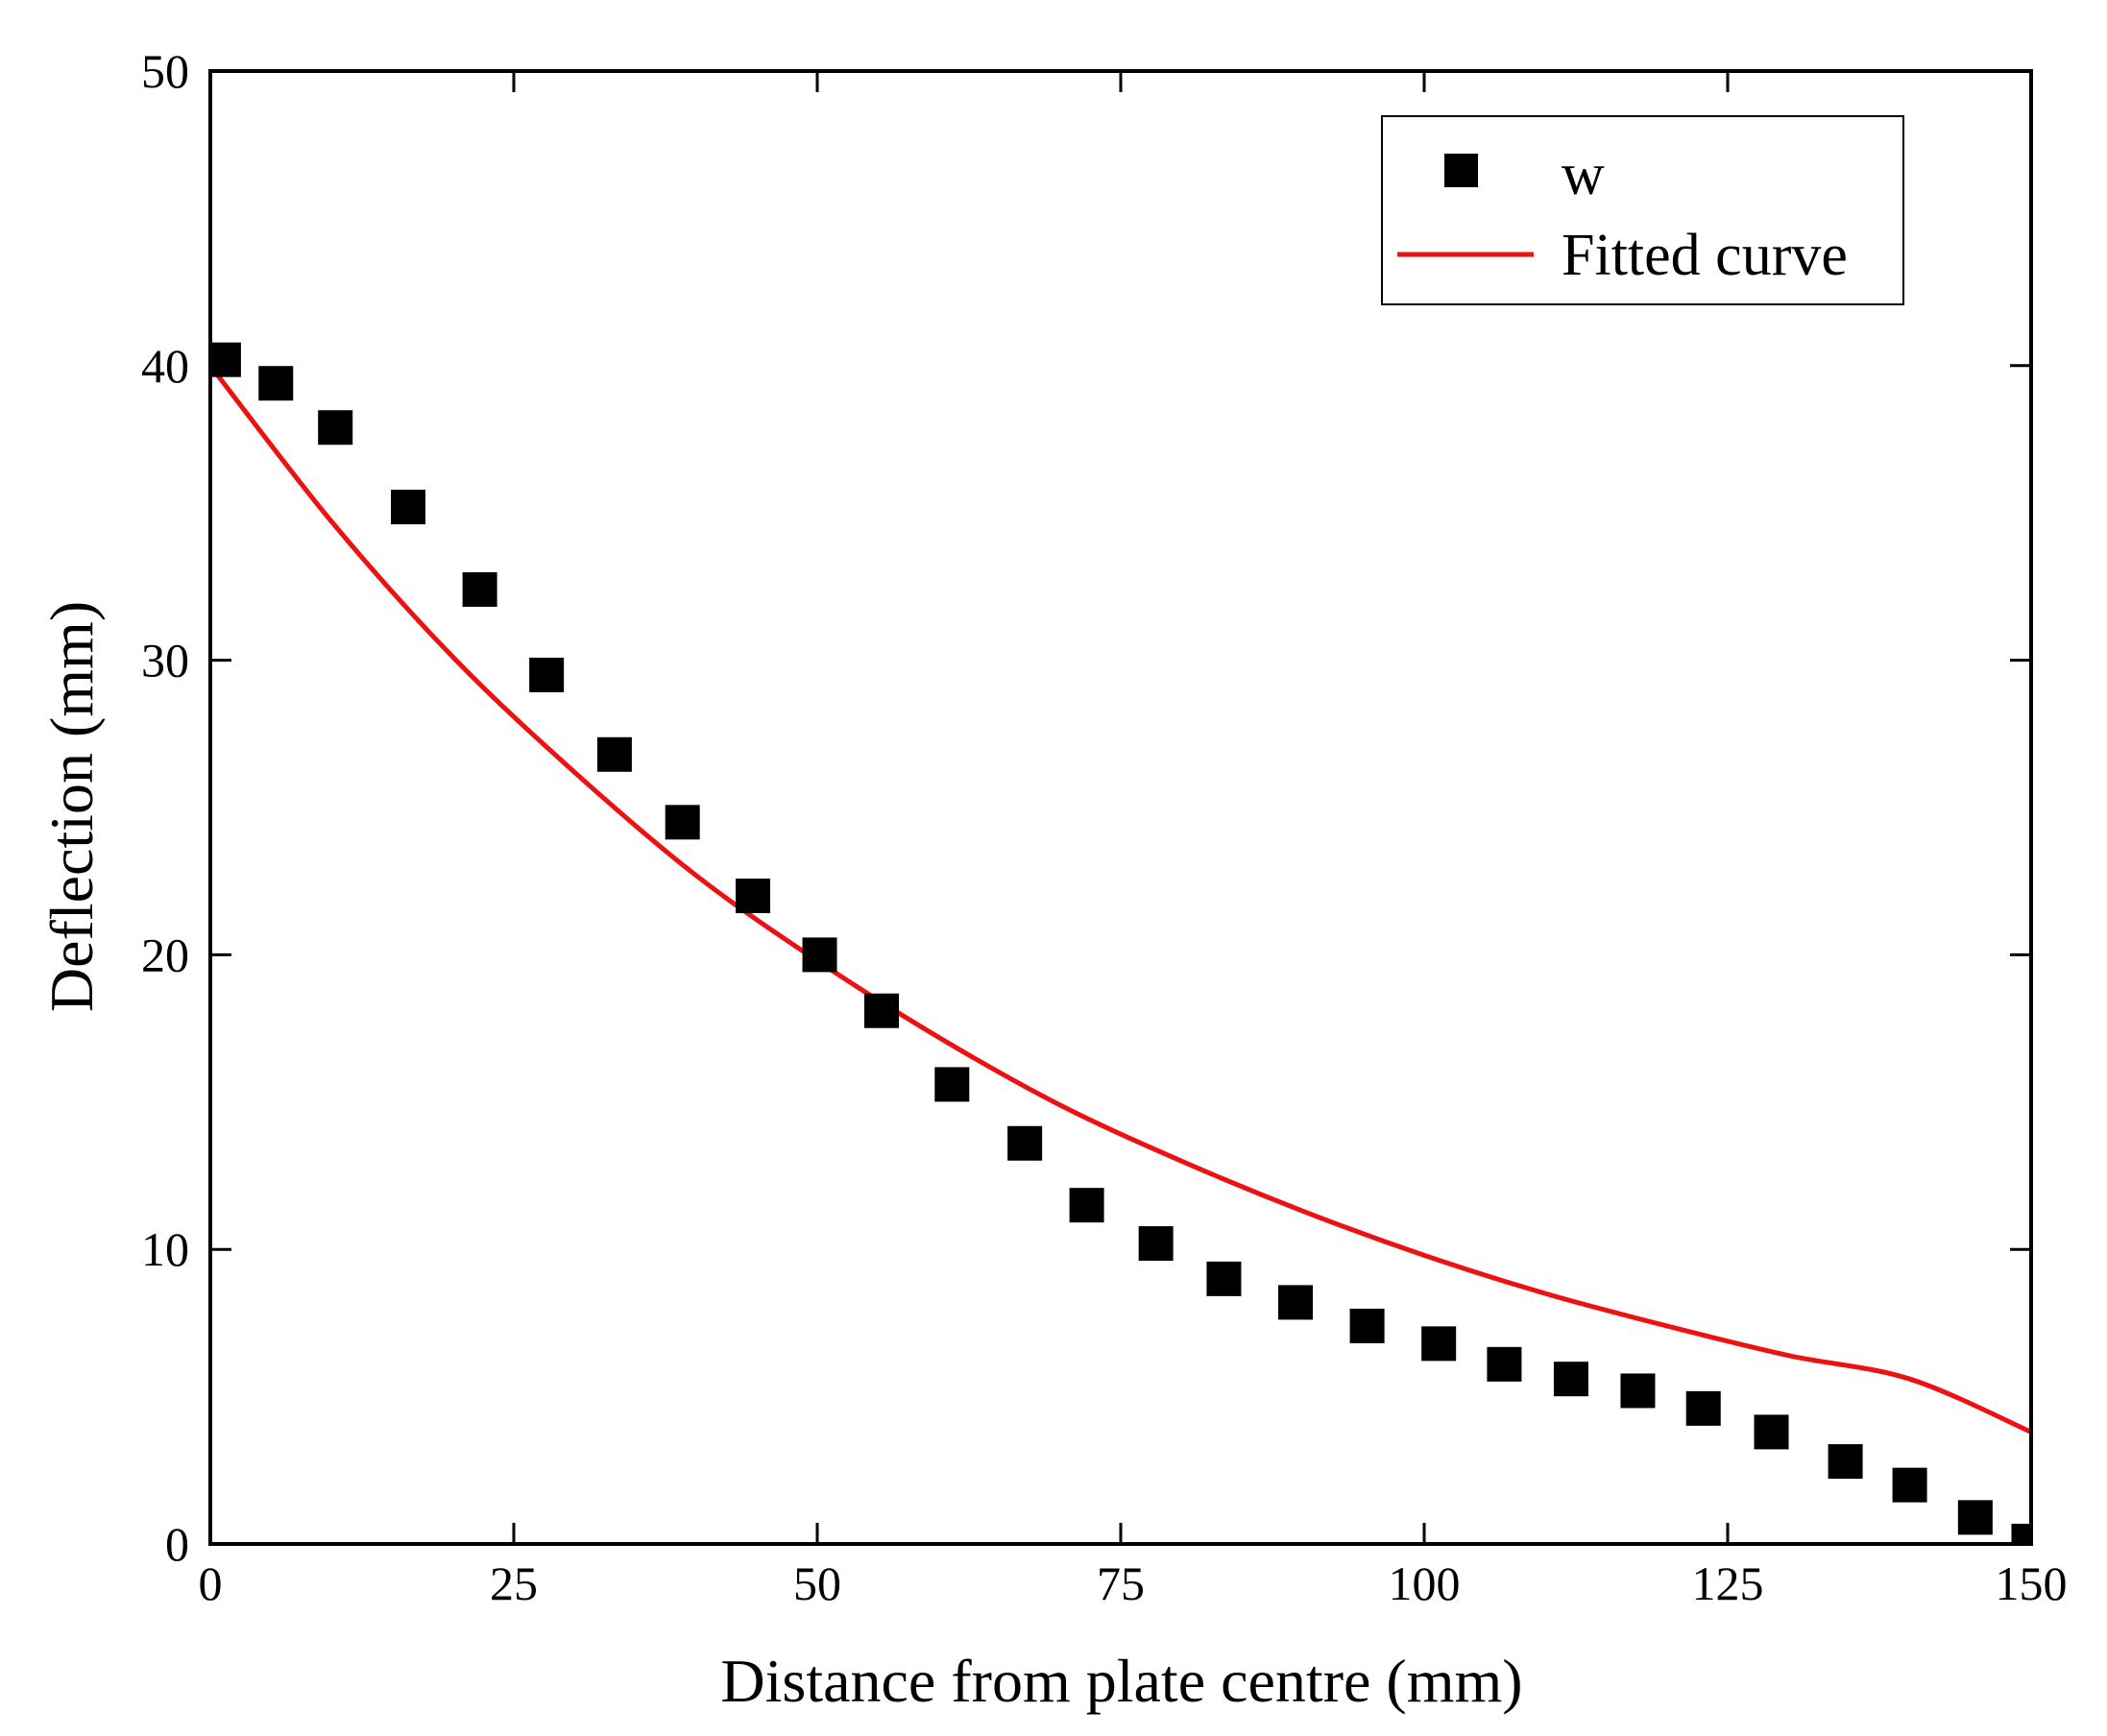 The width and height of the screenshot is (2107, 1736). I want to click on legend-box, so click(1642, 210).